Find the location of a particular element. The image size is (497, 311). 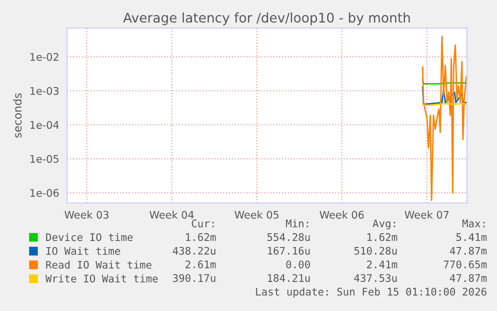

x-tick-label: Week 04 is located at coordinates (172, 214).